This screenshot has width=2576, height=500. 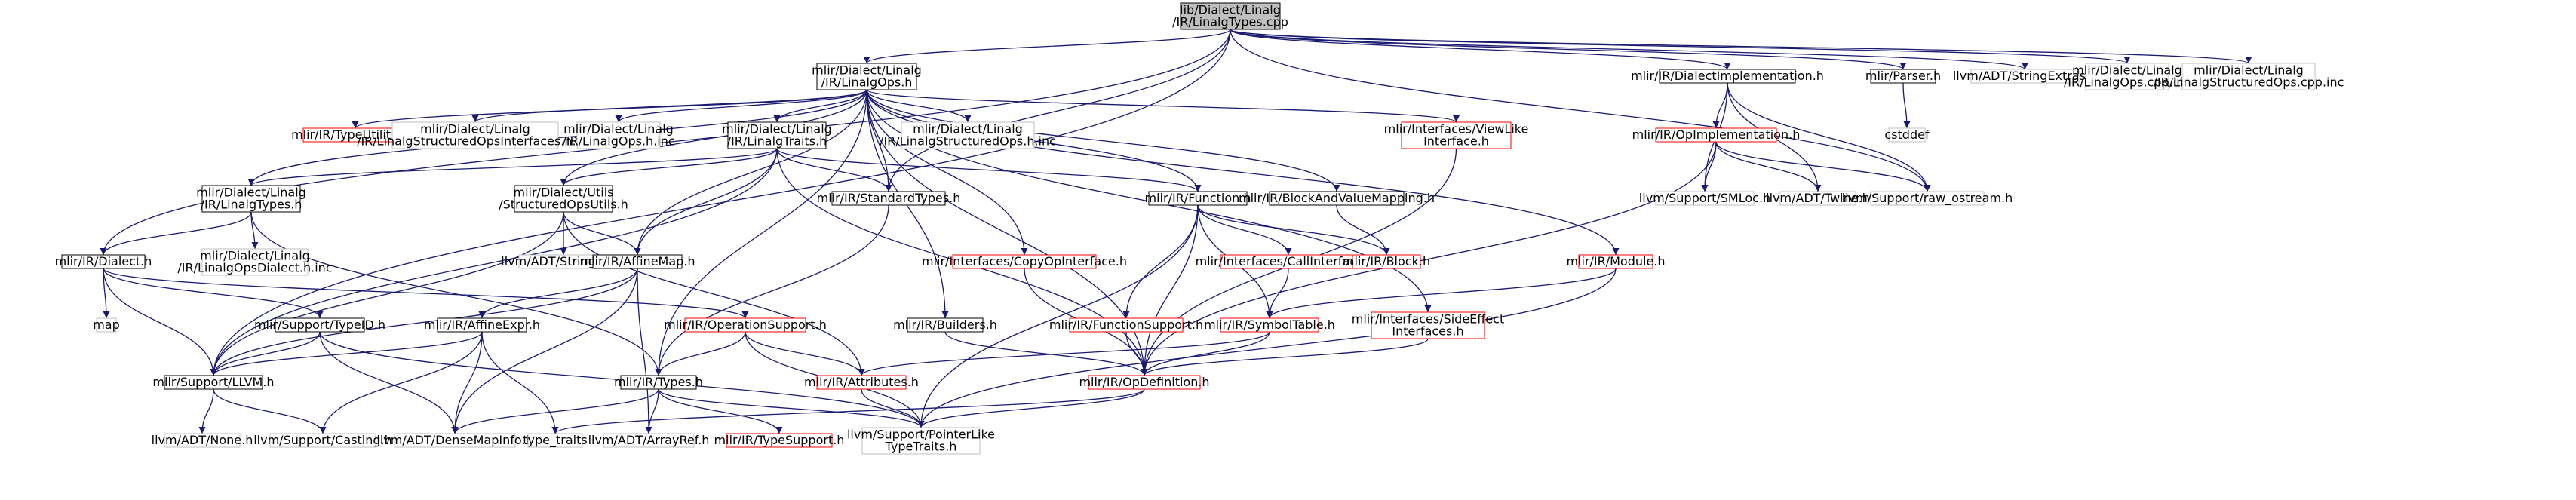 I want to click on dependency-edge-sideeffect-to-opdef, so click(x=1285, y=357).